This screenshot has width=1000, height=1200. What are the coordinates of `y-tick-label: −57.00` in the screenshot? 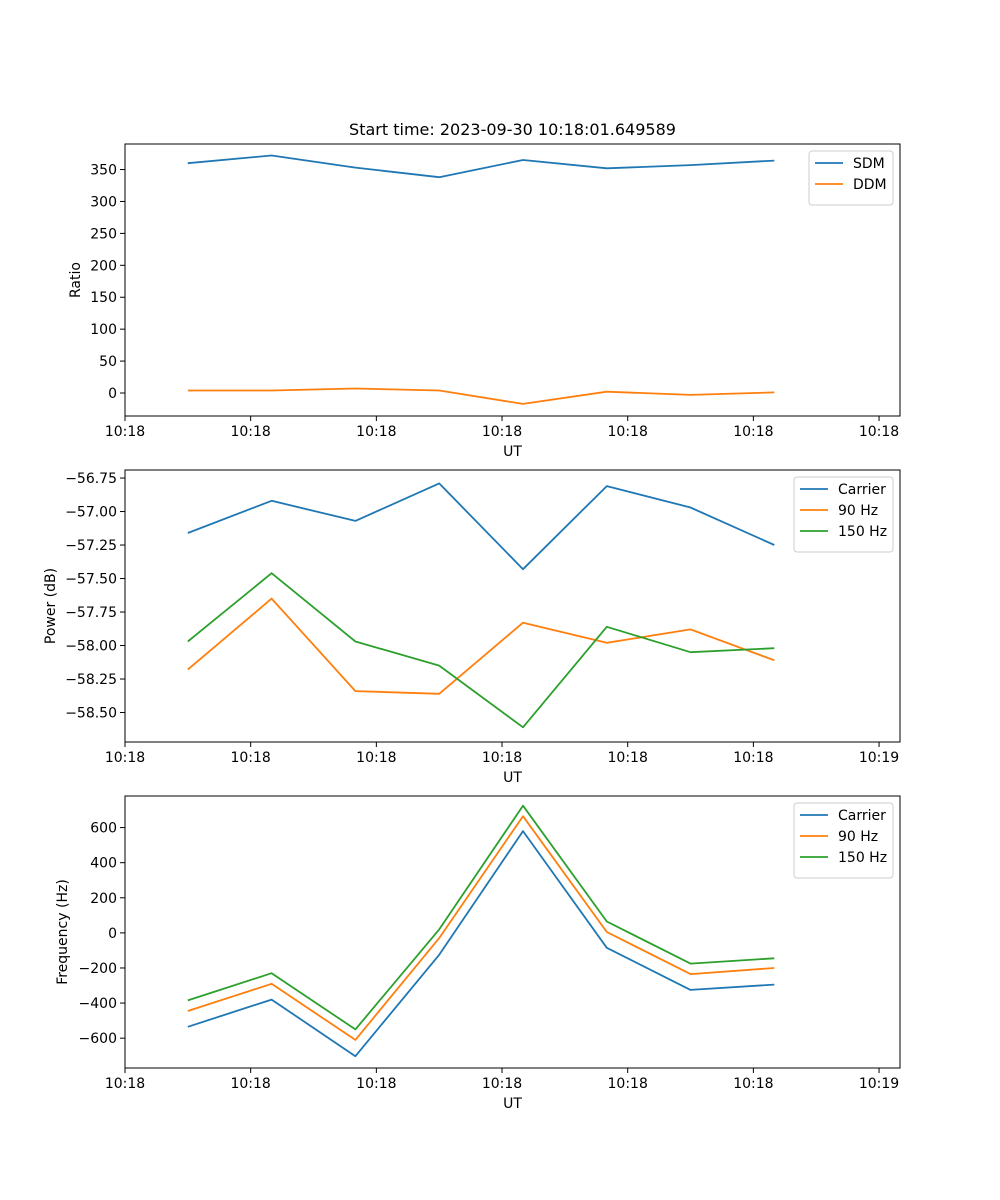 It's located at (91, 513).